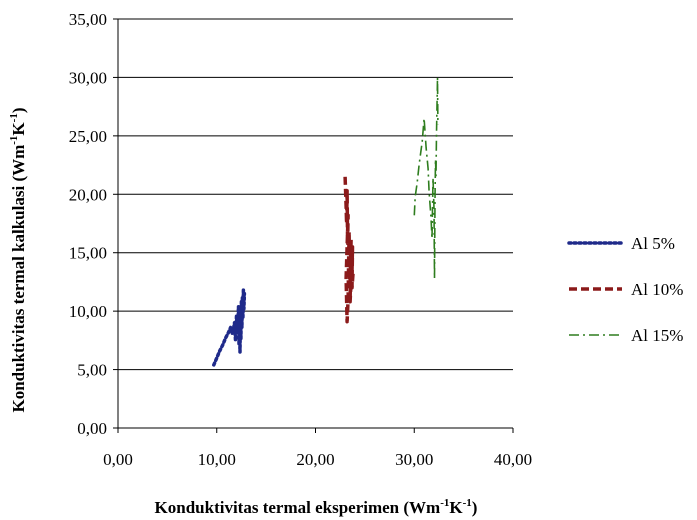 This screenshot has width=697, height=520. What do you see at coordinates (621, 243) in the screenshot?
I see `legend-item: Al 5%` at bounding box center [621, 243].